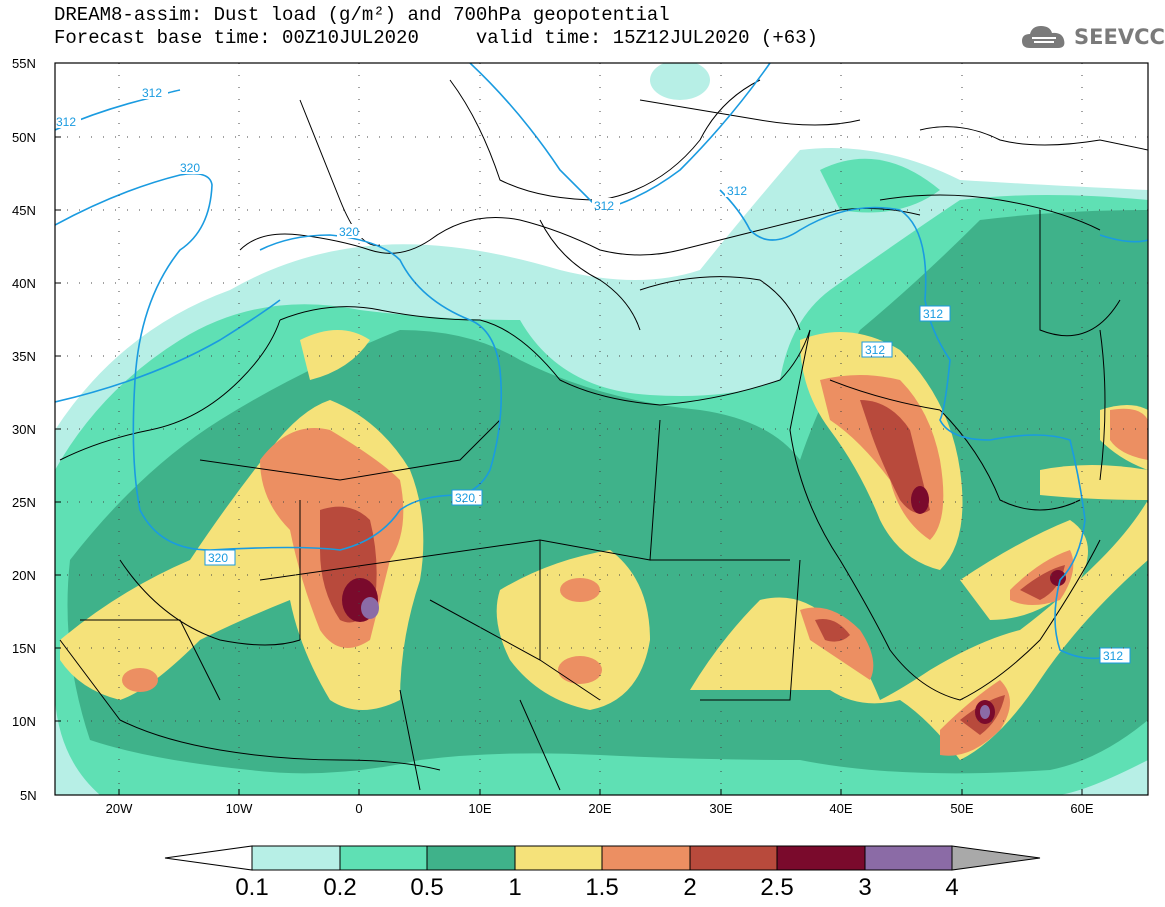 Image resolution: width=1165 pixels, height=907 pixels. I want to click on color-legend: 0.1 0.2 0.5 1 1.5 2 2.5 3 4, so click(602, 873).